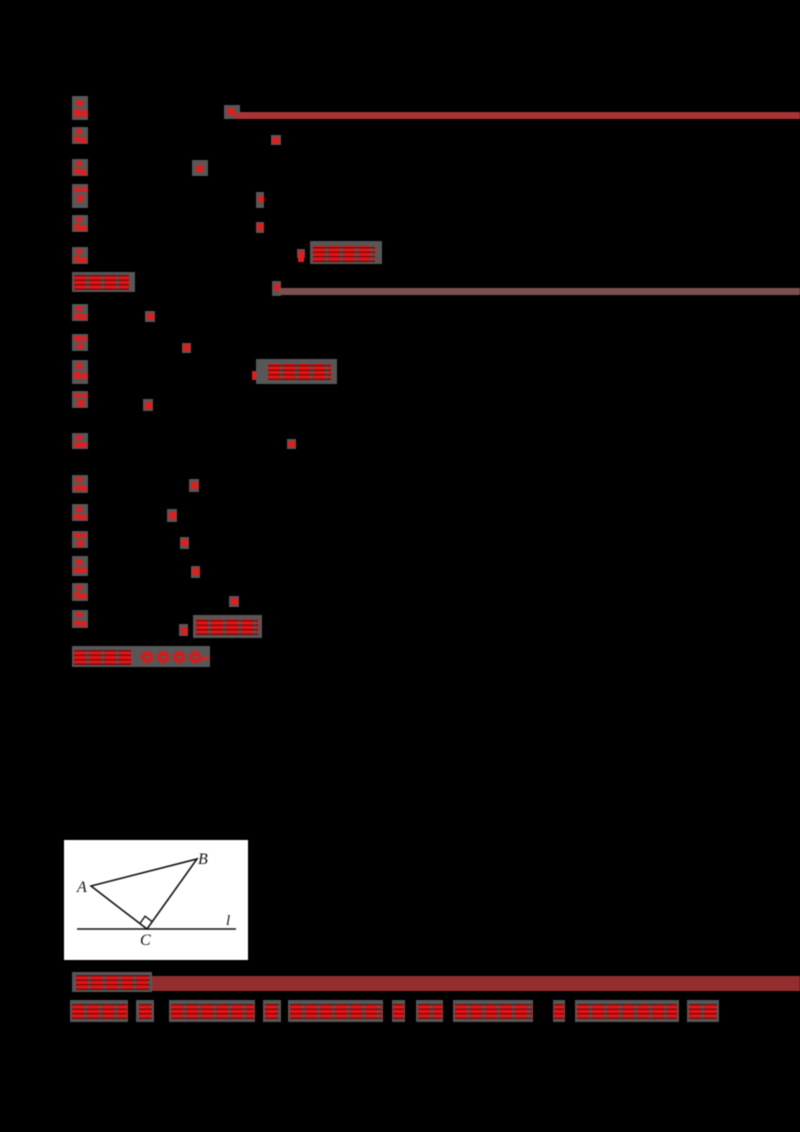 This screenshot has width=800, height=1132. Describe the element at coordinates (81, 887) in the screenshot. I see `svg-text: A` at that location.